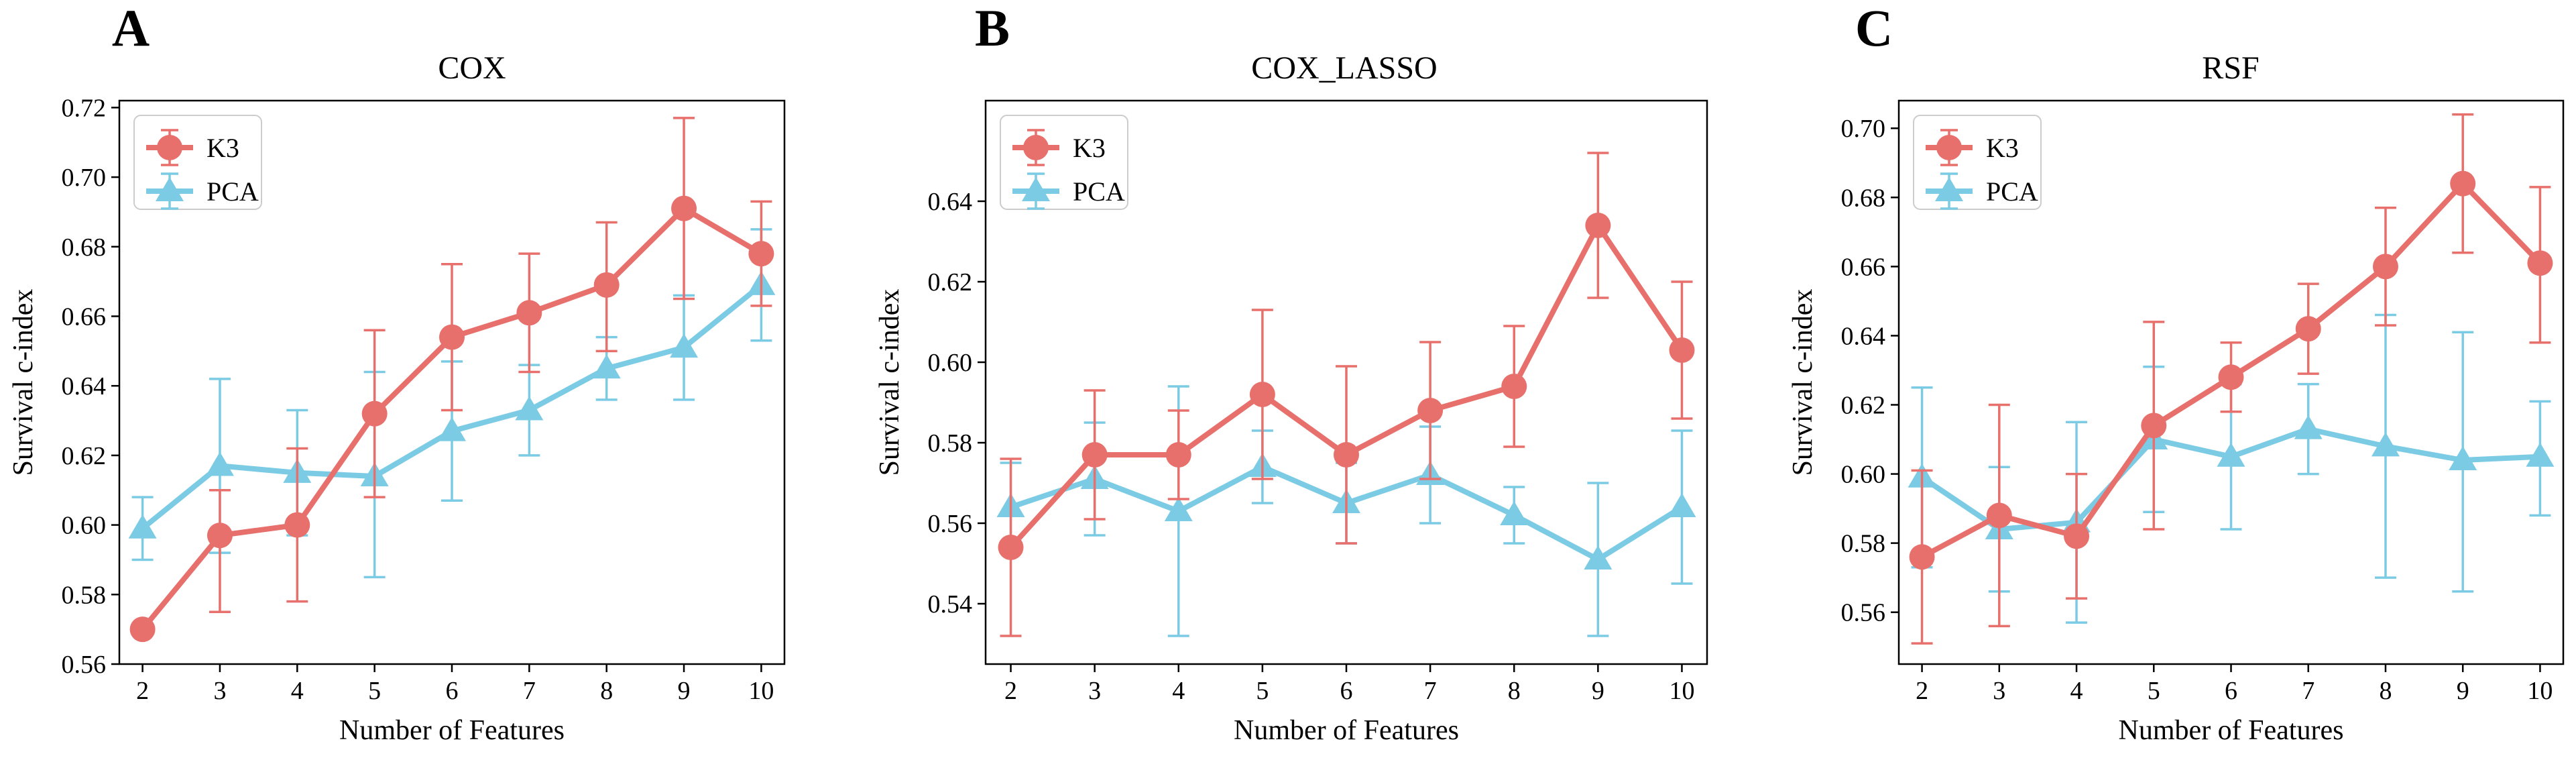 The width and height of the screenshot is (2576, 758). What do you see at coordinates (992, 28) in the screenshot?
I see `panel-letter: B` at bounding box center [992, 28].